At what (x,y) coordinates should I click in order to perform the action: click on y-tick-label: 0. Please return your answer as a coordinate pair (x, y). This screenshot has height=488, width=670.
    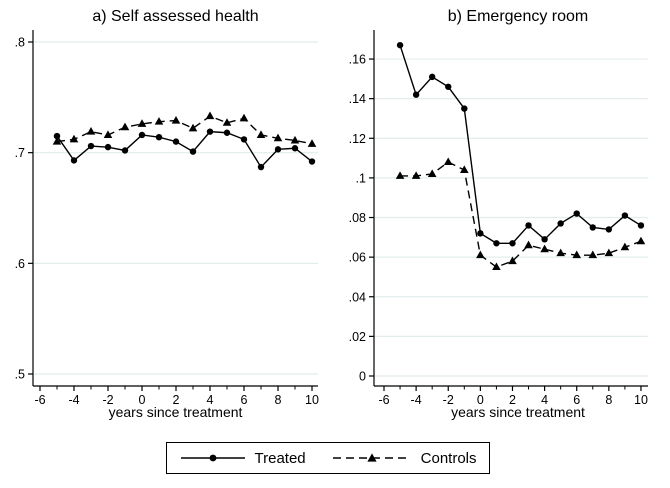
    Looking at the image, I should click on (362, 377).